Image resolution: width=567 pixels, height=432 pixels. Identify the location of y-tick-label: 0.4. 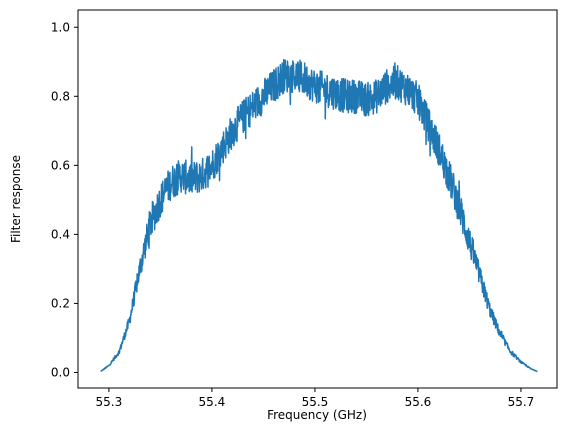
(60, 234).